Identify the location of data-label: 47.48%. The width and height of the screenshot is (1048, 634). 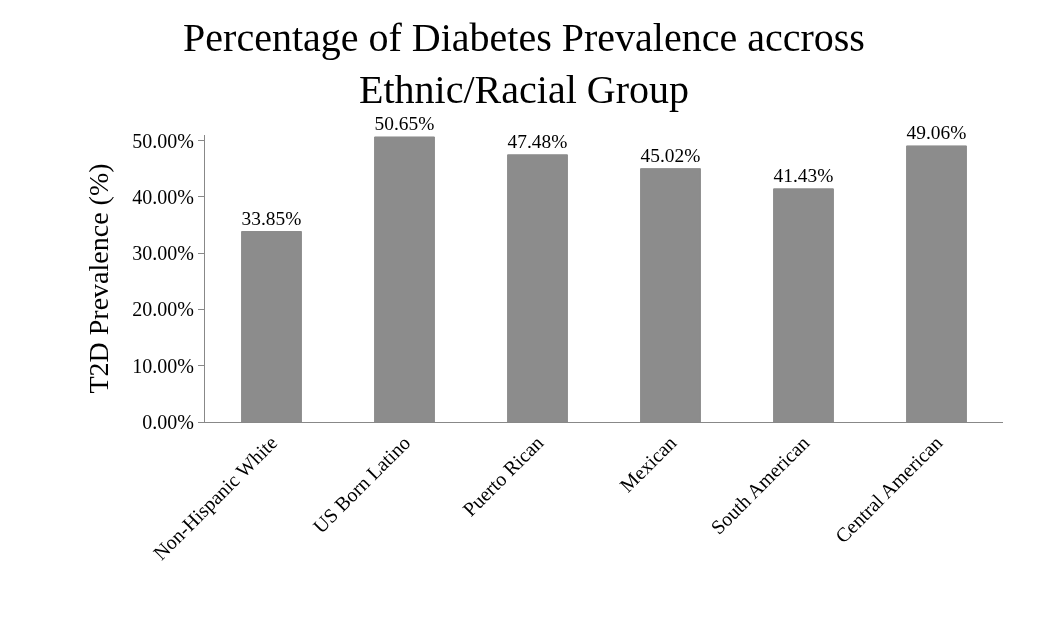
(537, 141).